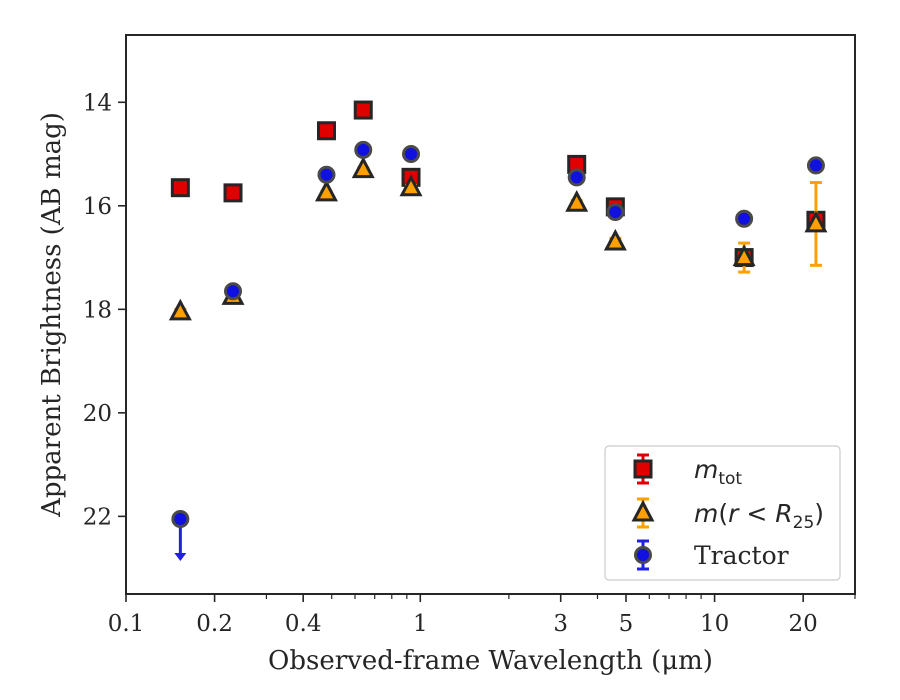 Image resolution: width=900 pixels, height=700 pixels. What do you see at coordinates (626, 624) in the screenshot?
I see `x-tick-label: 5` at bounding box center [626, 624].